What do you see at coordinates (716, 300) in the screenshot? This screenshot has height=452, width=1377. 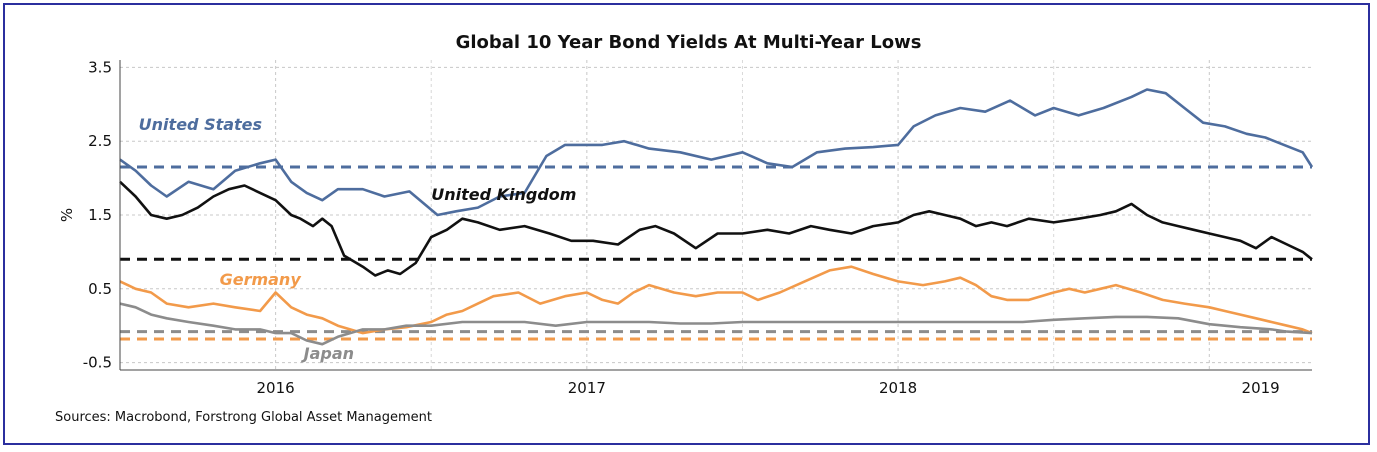 I see `series-line-germany` at bounding box center [716, 300].